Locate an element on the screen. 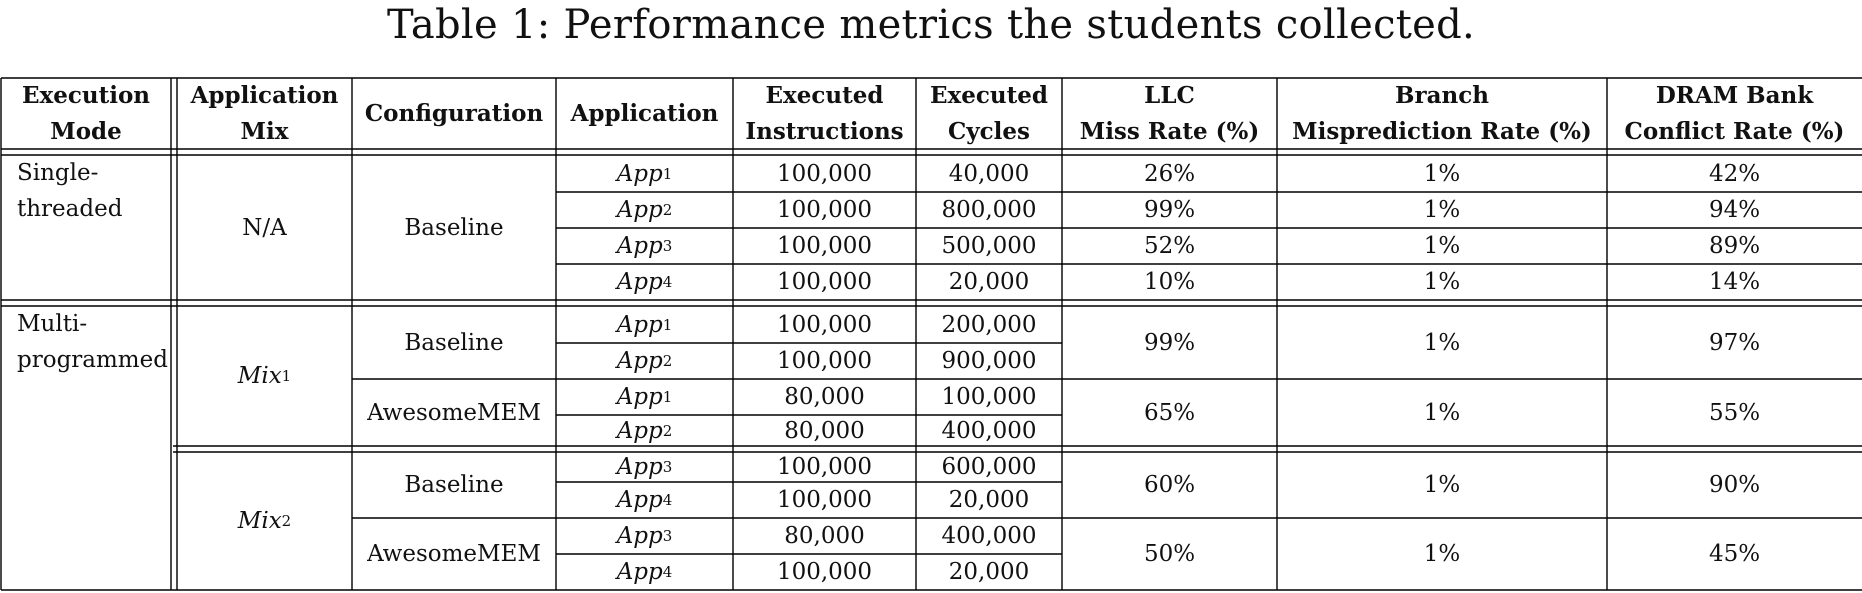 This screenshot has width=1862, height=593. header-configuration: Configuration is located at coordinates (454, 113).